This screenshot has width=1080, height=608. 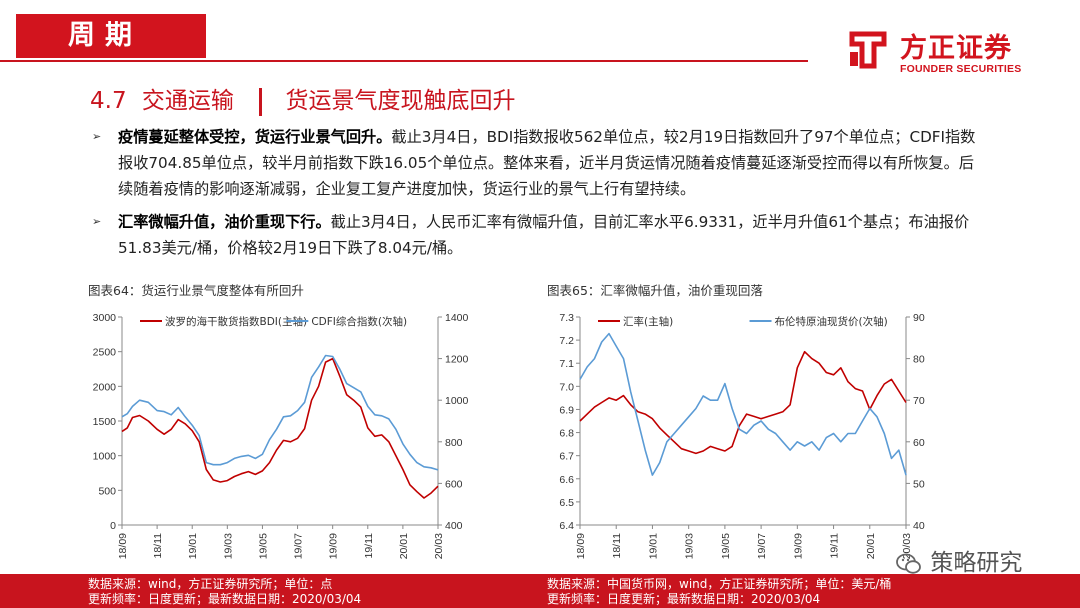 What do you see at coordinates (105, 422) in the screenshot?
I see `y-tick-label: 1500` at bounding box center [105, 422].